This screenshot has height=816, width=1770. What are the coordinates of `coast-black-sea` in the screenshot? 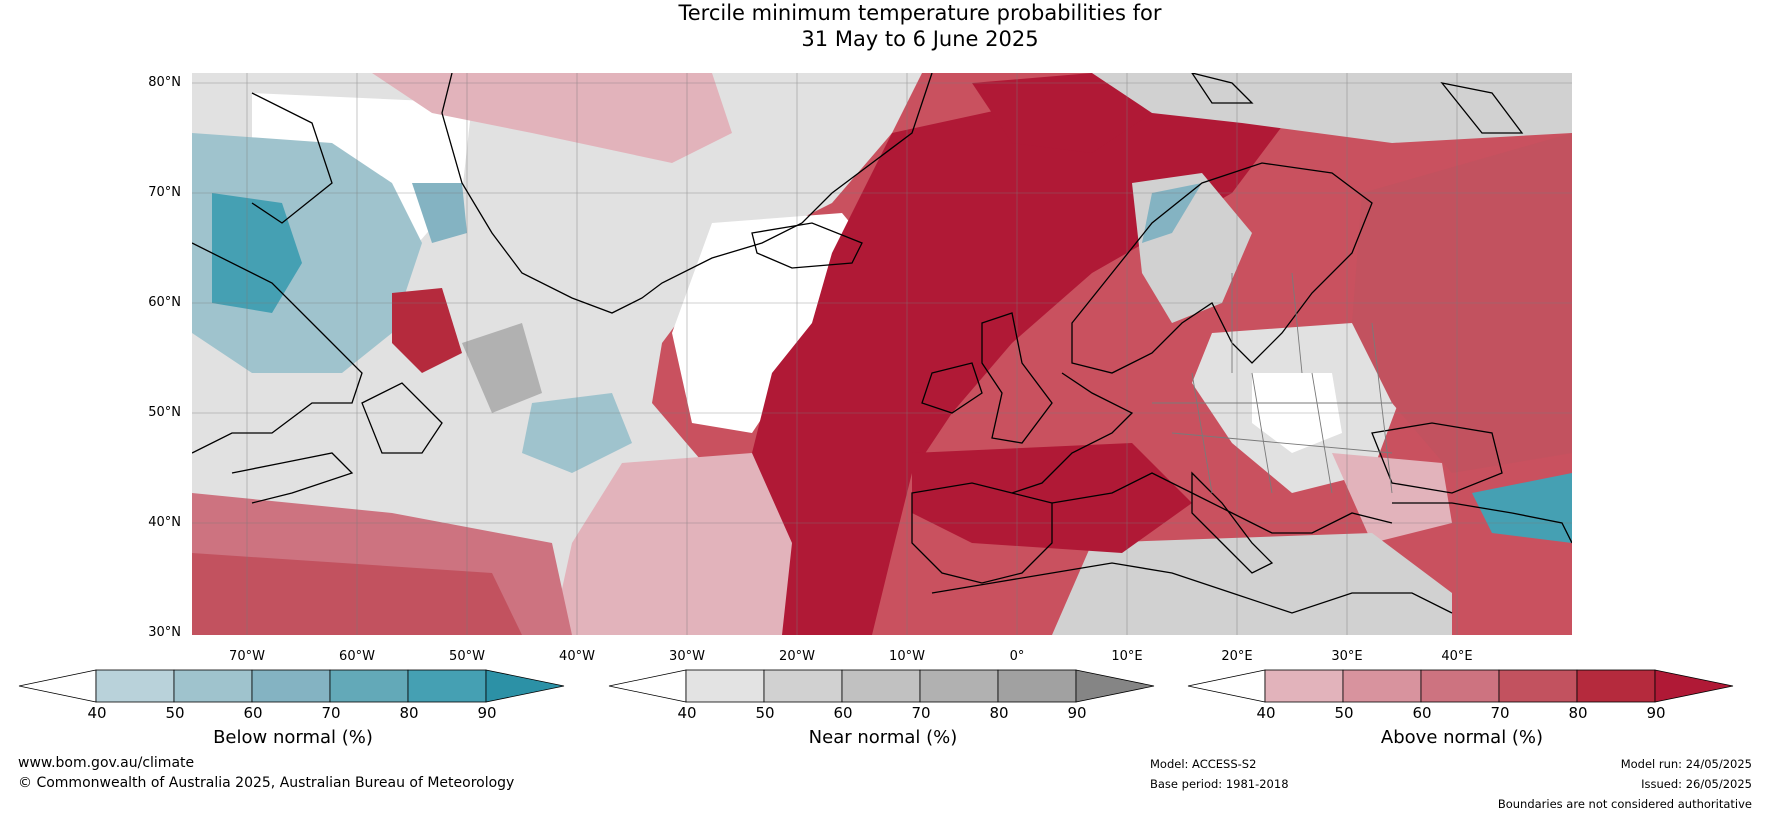 It's located at (1437, 458).